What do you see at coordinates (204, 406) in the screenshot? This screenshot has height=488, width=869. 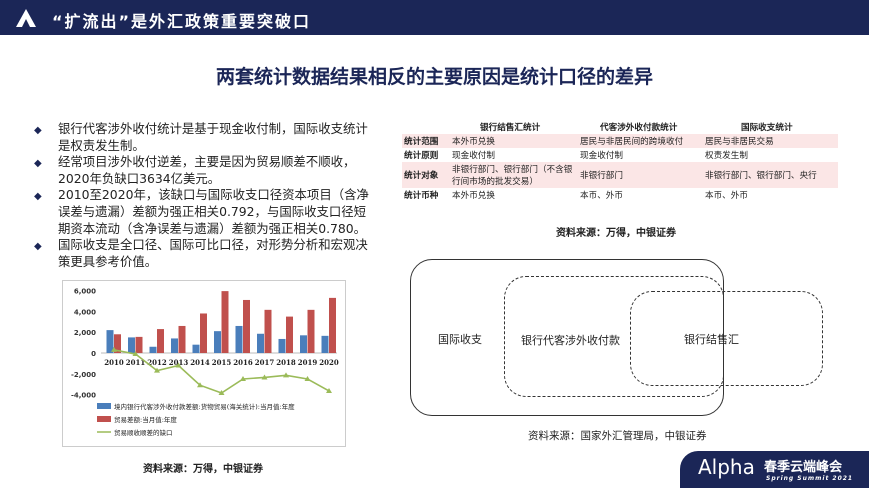 I see `legend-label: 境内银行代客涉外收付款差额:货物贸易(海关统计):当月值:年度` at bounding box center [204, 406].